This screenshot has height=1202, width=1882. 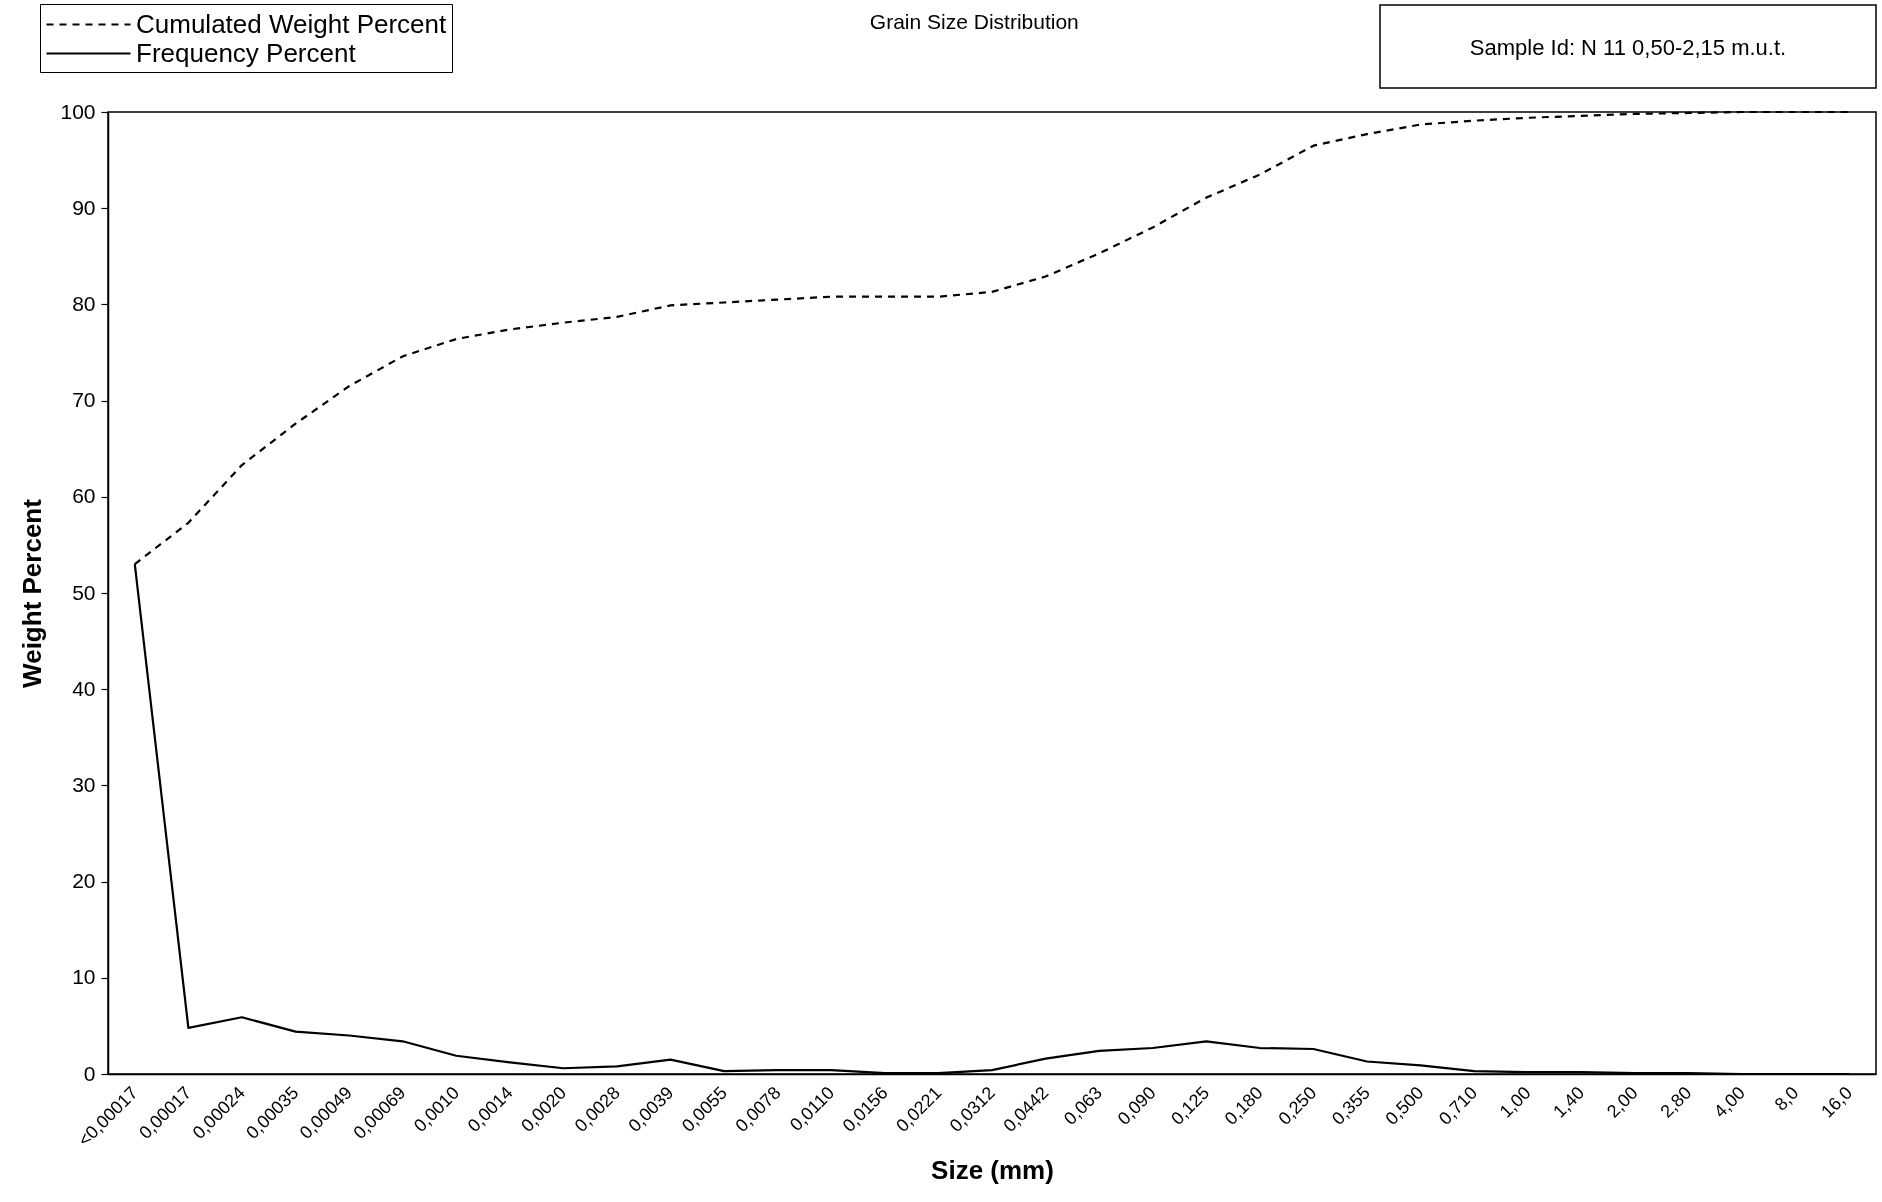 What do you see at coordinates (1628, 47) in the screenshot?
I see `text: Sample Id: N 11 0,50-2,15 m.u.t.` at bounding box center [1628, 47].